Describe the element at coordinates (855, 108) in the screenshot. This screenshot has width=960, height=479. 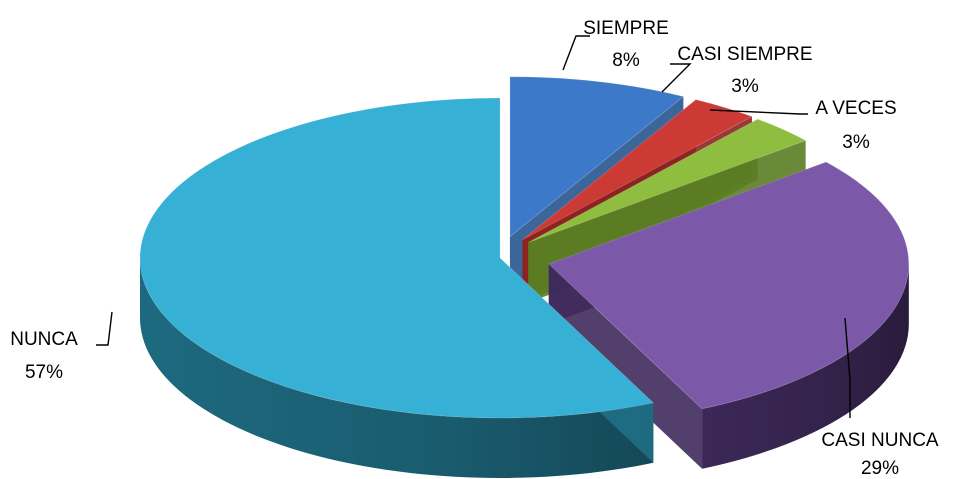
I see `slice-label-a-veces: A VECES` at that location.